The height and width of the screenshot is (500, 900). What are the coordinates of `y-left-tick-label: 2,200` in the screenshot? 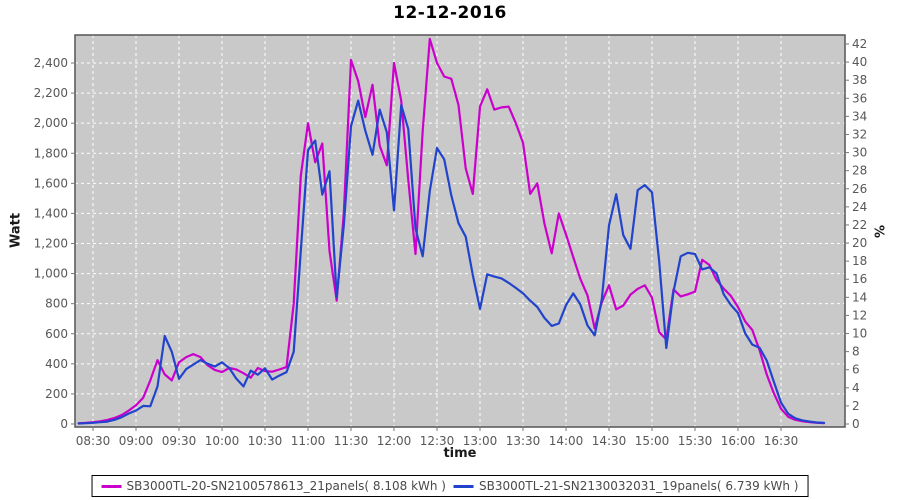 It's located at (51, 93).